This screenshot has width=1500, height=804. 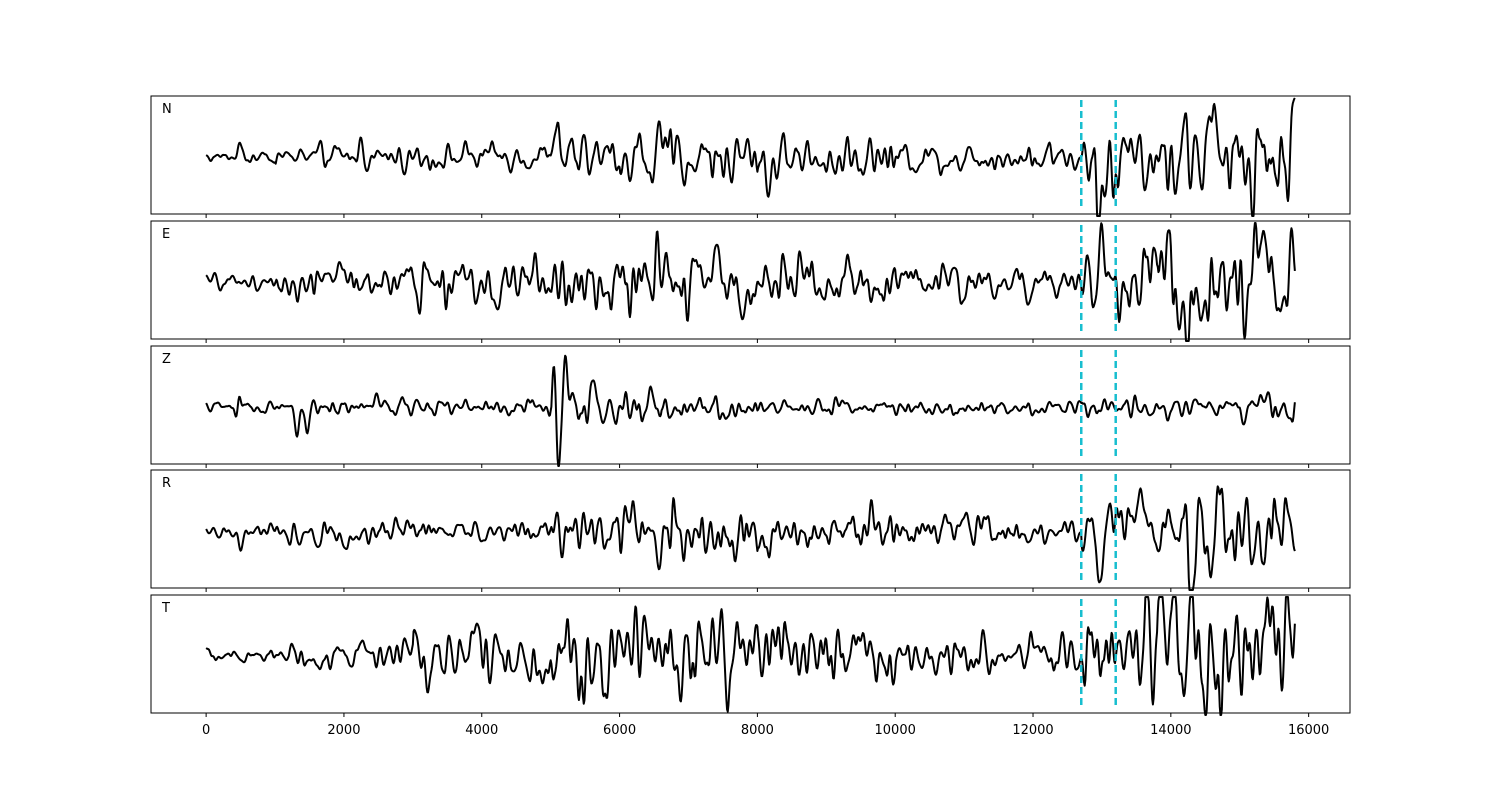 What do you see at coordinates (619, 730) in the screenshot?
I see `x-tick-label: 6000` at bounding box center [619, 730].